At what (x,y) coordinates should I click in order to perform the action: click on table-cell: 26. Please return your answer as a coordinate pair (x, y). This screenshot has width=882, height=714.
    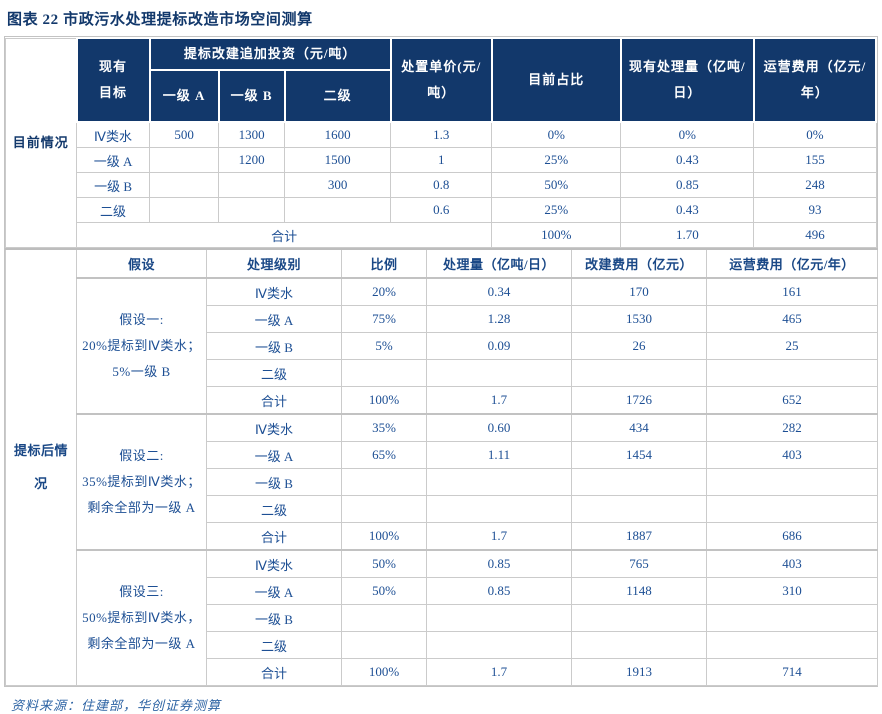
    Looking at the image, I should click on (639, 346).